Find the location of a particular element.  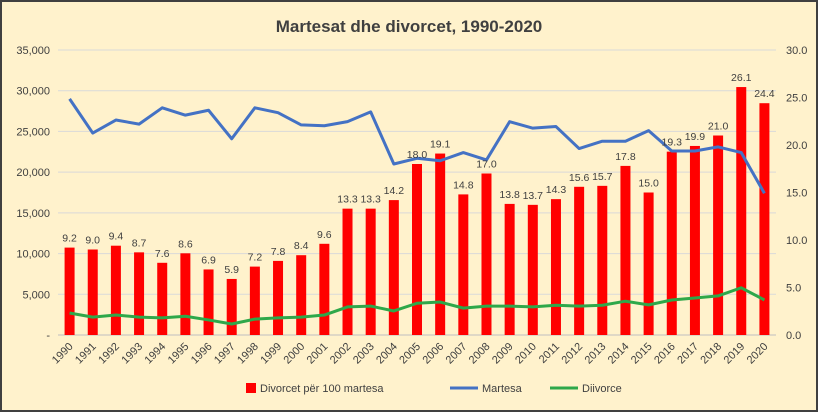

data-label: 17.8 is located at coordinates (625, 157).